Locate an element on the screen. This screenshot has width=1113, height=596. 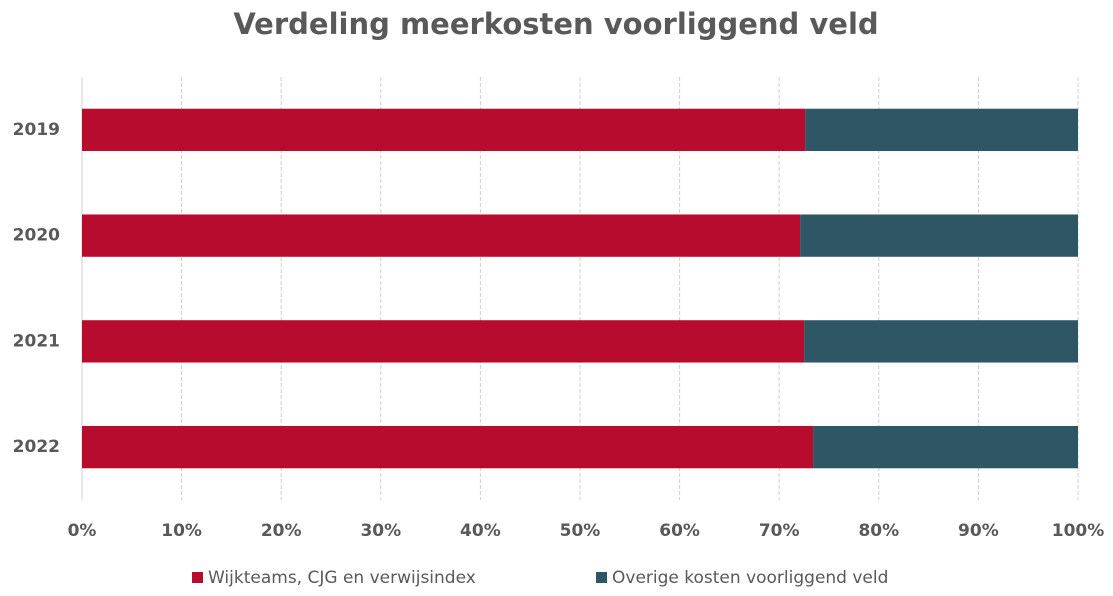
x-tick-label: 10% is located at coordinates (181, 531).